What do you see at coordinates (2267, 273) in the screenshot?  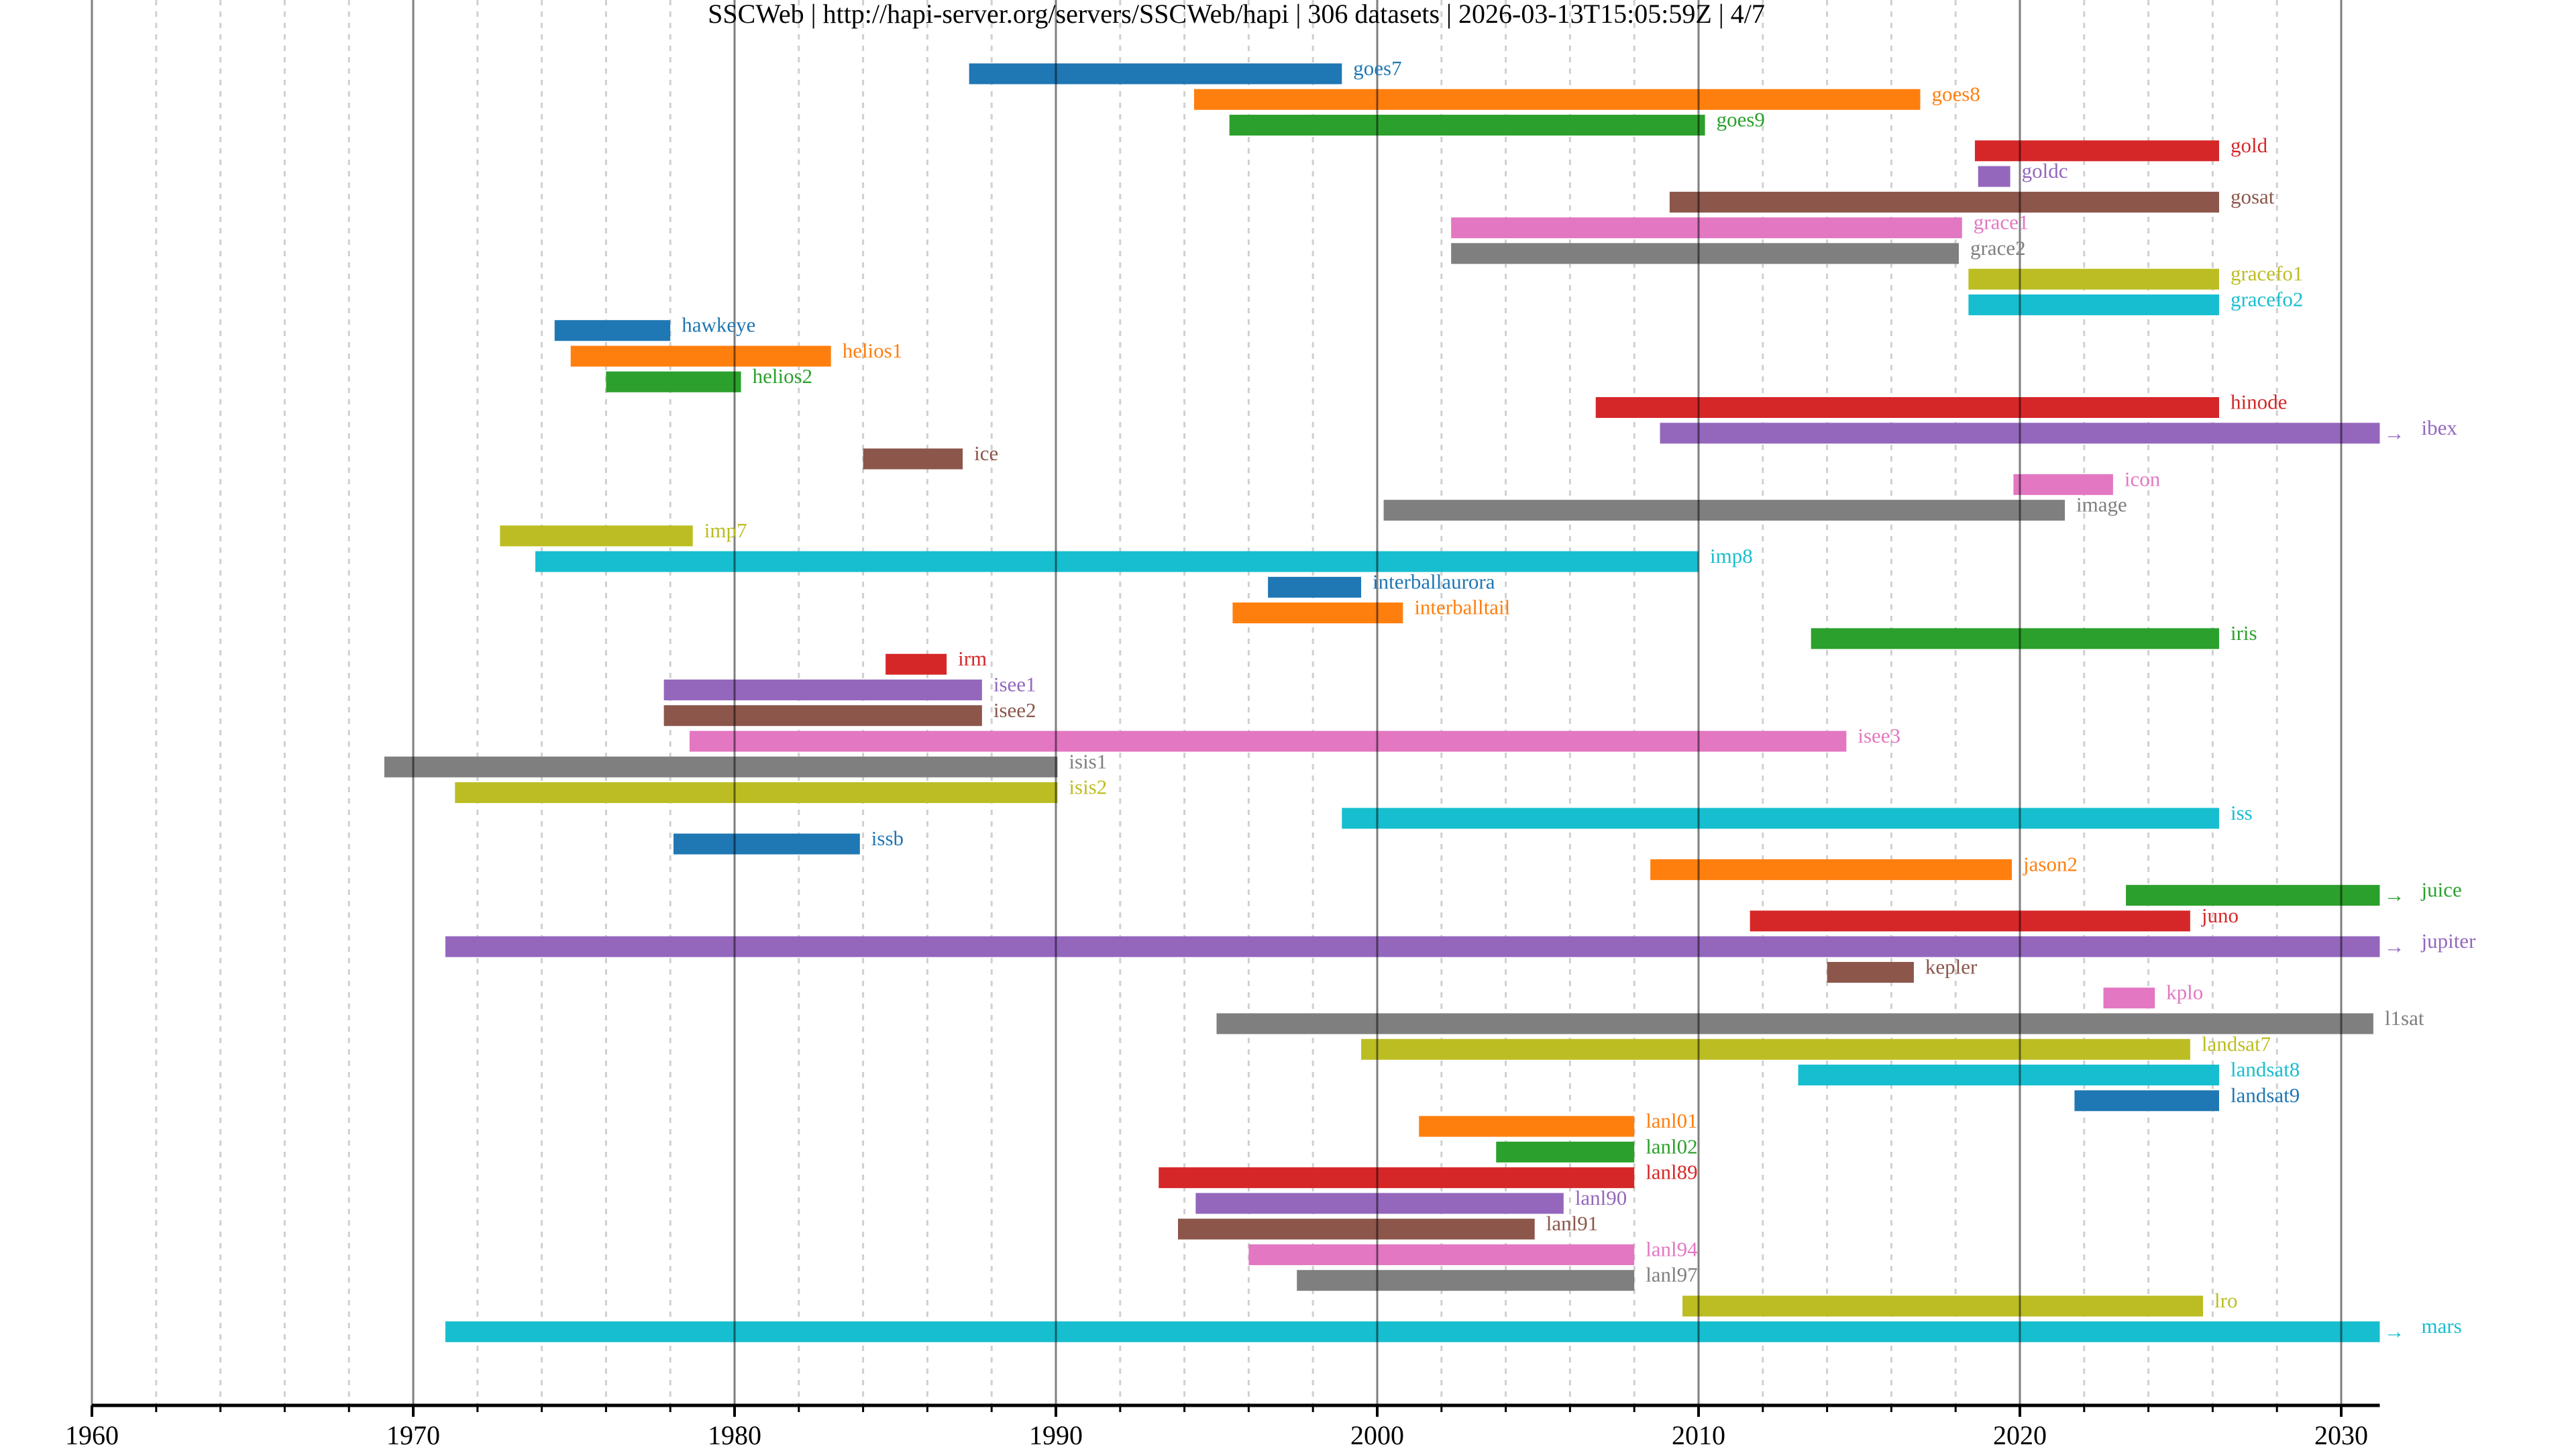 I see `bar-label-gracefo1: gracefo1` at bounding box center [2267, 273].